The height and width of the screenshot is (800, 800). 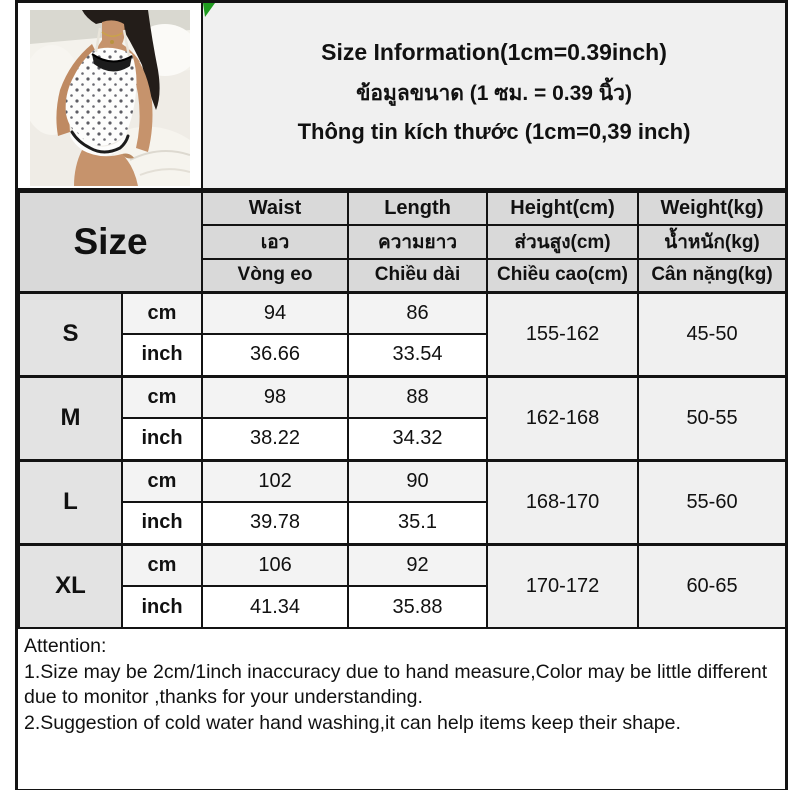 What do you see at coordinates (418, 396) in the screenshot?
I see `m-length-cm: 88` at bounding box center [418, 396].